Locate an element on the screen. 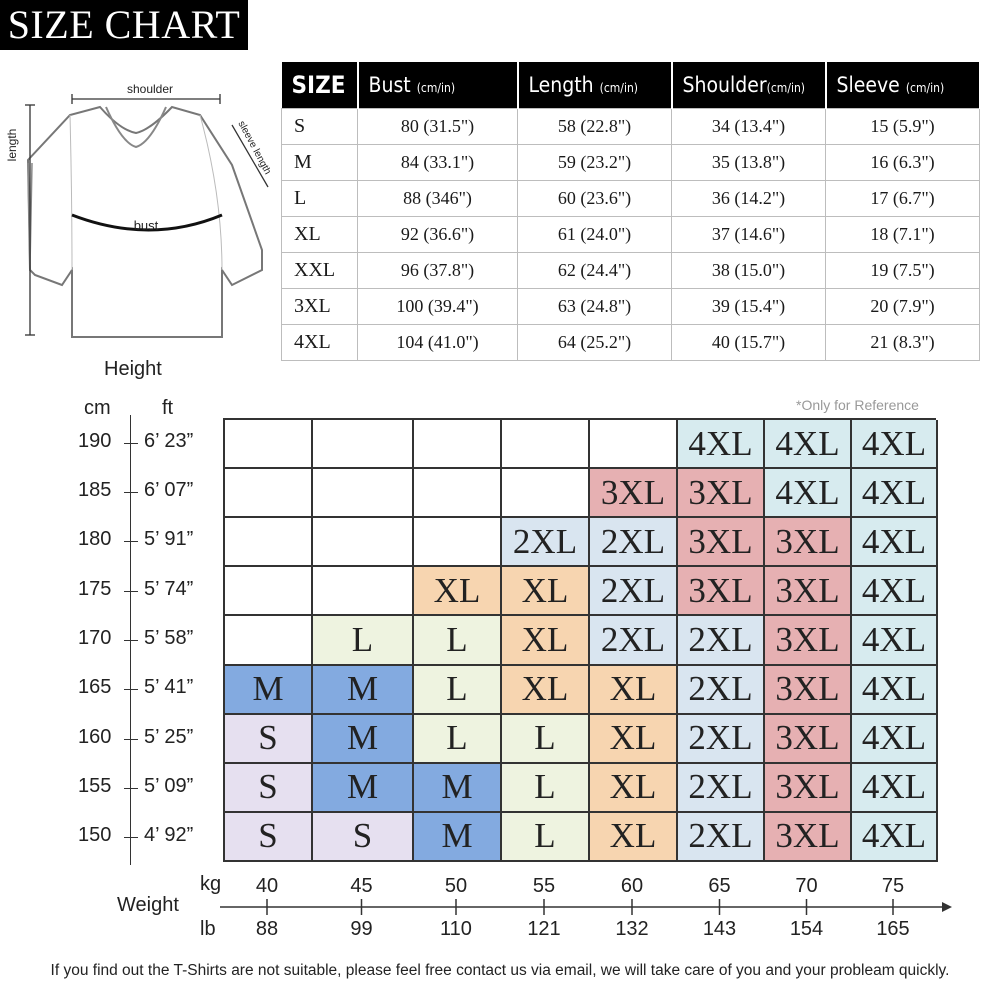 The height and width of the screenshot is (1000, 1000). weight-lb-label: 99 is located at coordinates (361, 929).